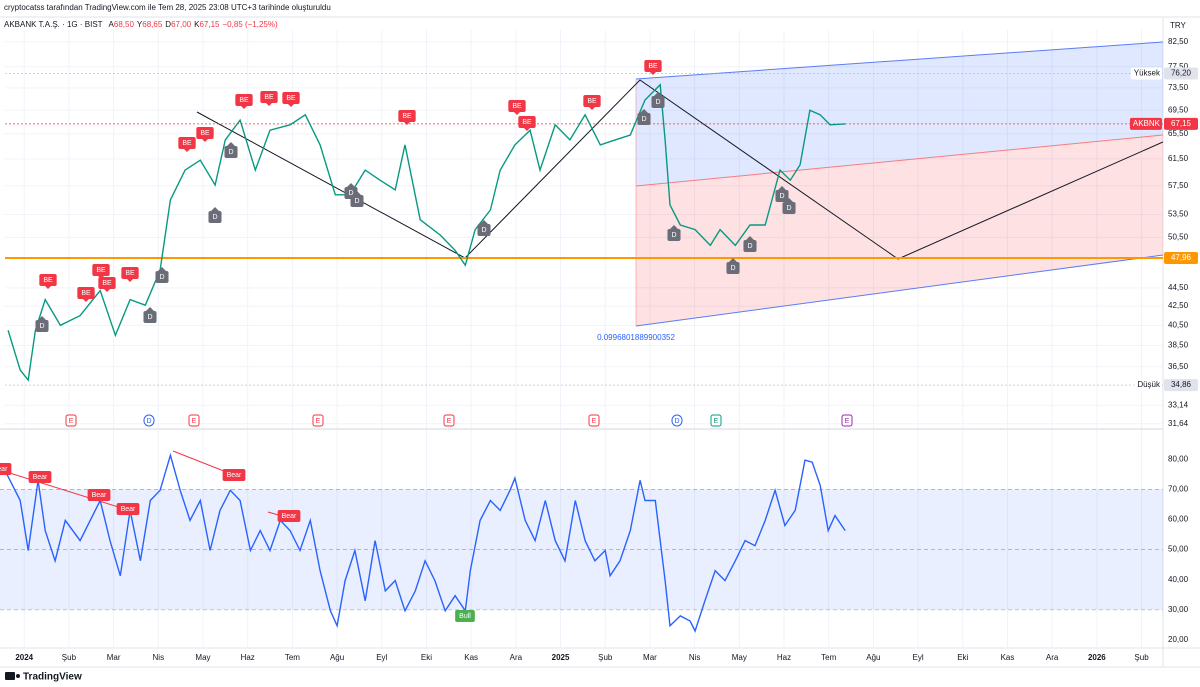  What do you see at coordinates (471, 657) in the screenshot?
I see `x-tick-label: Kas` at bounding box center [471, 657].